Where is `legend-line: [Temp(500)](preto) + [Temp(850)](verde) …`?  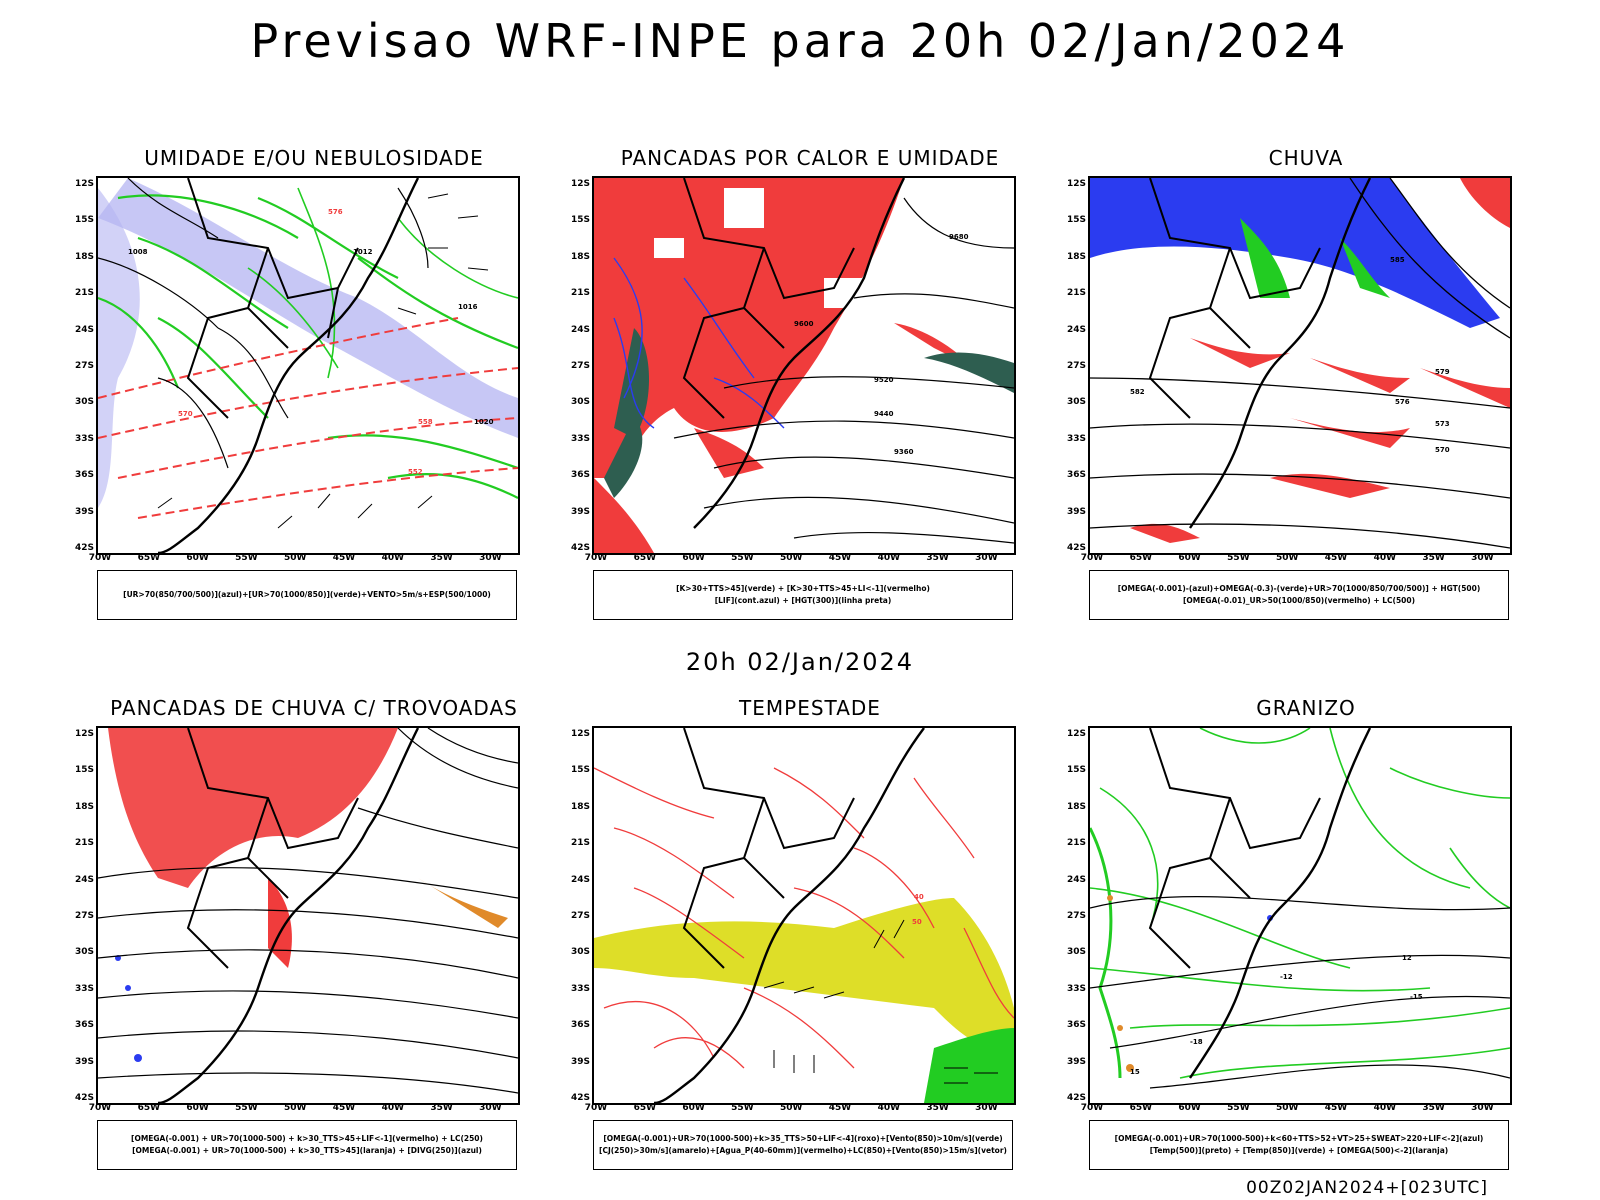 legend-line: [Temp(500)](preto) + [Temp(850)](verde) … is located at coordinates (1299, 1150).